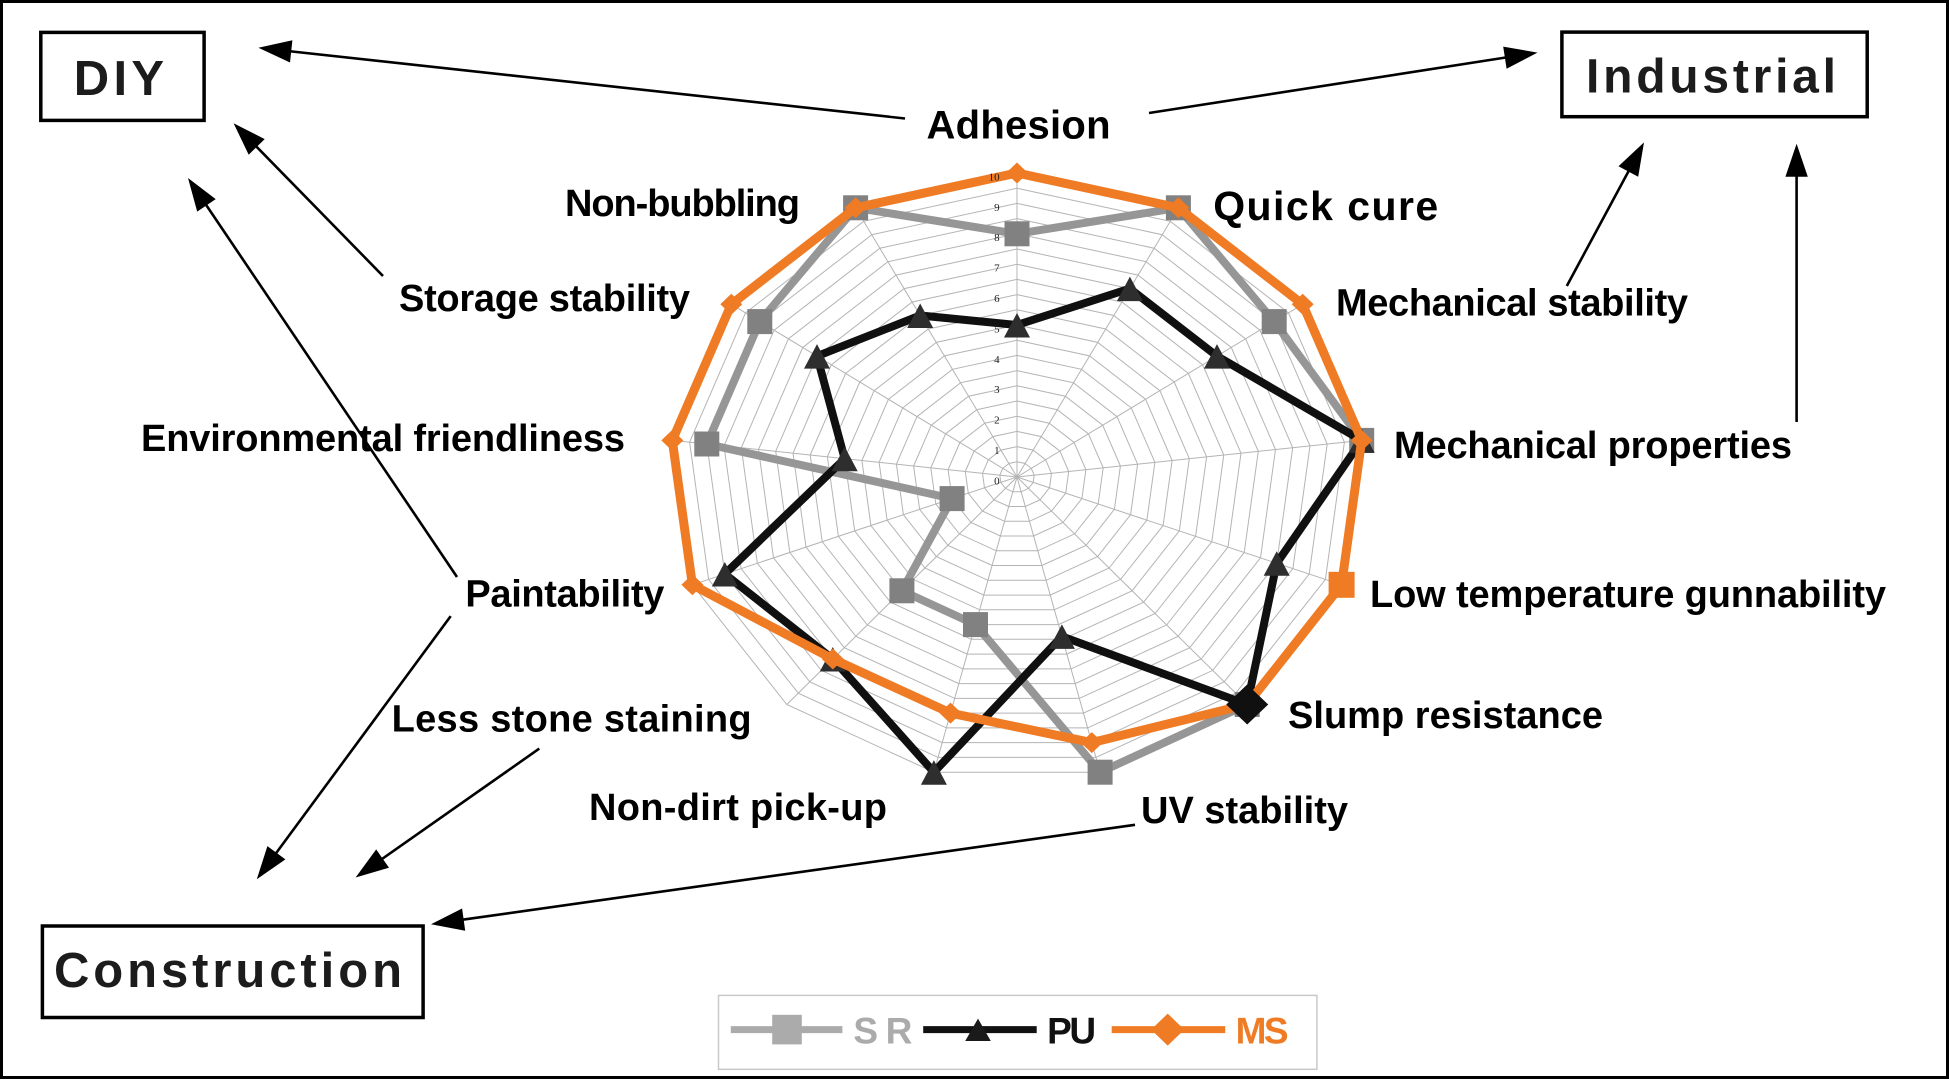 This screenshot has height=1084, width=1949. Describe the element at coordinates (119, 79) in the screenshot. I see `svg-text: DIY` at that location.